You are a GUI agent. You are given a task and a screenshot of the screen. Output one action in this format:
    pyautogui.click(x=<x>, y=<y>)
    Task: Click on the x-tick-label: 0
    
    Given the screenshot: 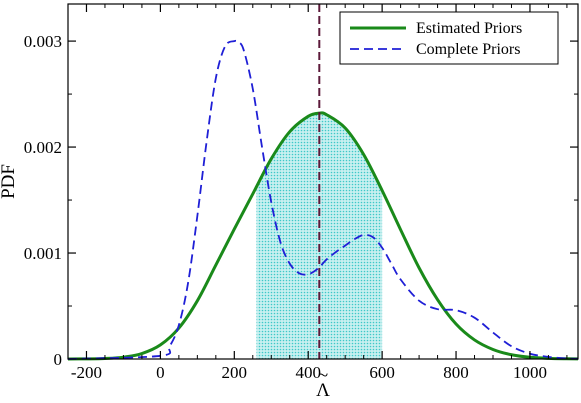 What is the action you would take?
    pyautogui.click(x=160, y=372)
    